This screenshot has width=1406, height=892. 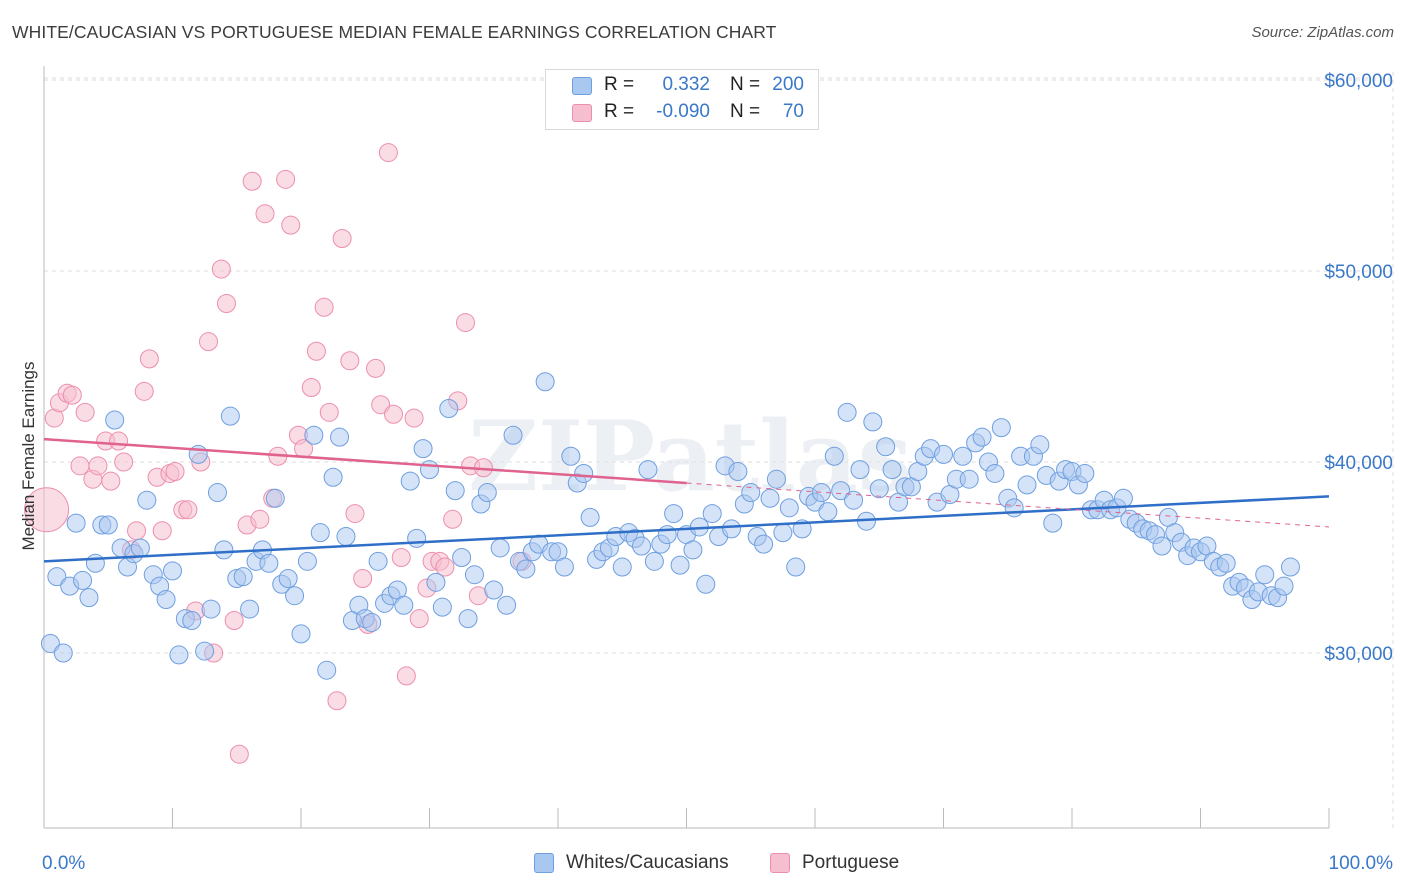 I want to click on y-axis-label: Median Female Earnings, so click(x=28, y=456).